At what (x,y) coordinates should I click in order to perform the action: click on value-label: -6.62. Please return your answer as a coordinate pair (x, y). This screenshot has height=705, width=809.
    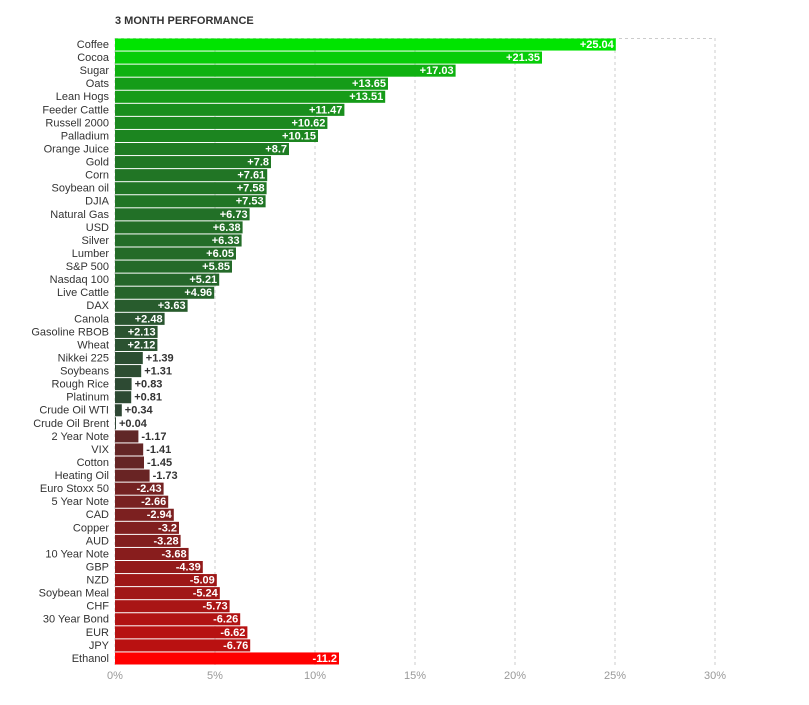
    Looking at the image, I should click on (232, 633).